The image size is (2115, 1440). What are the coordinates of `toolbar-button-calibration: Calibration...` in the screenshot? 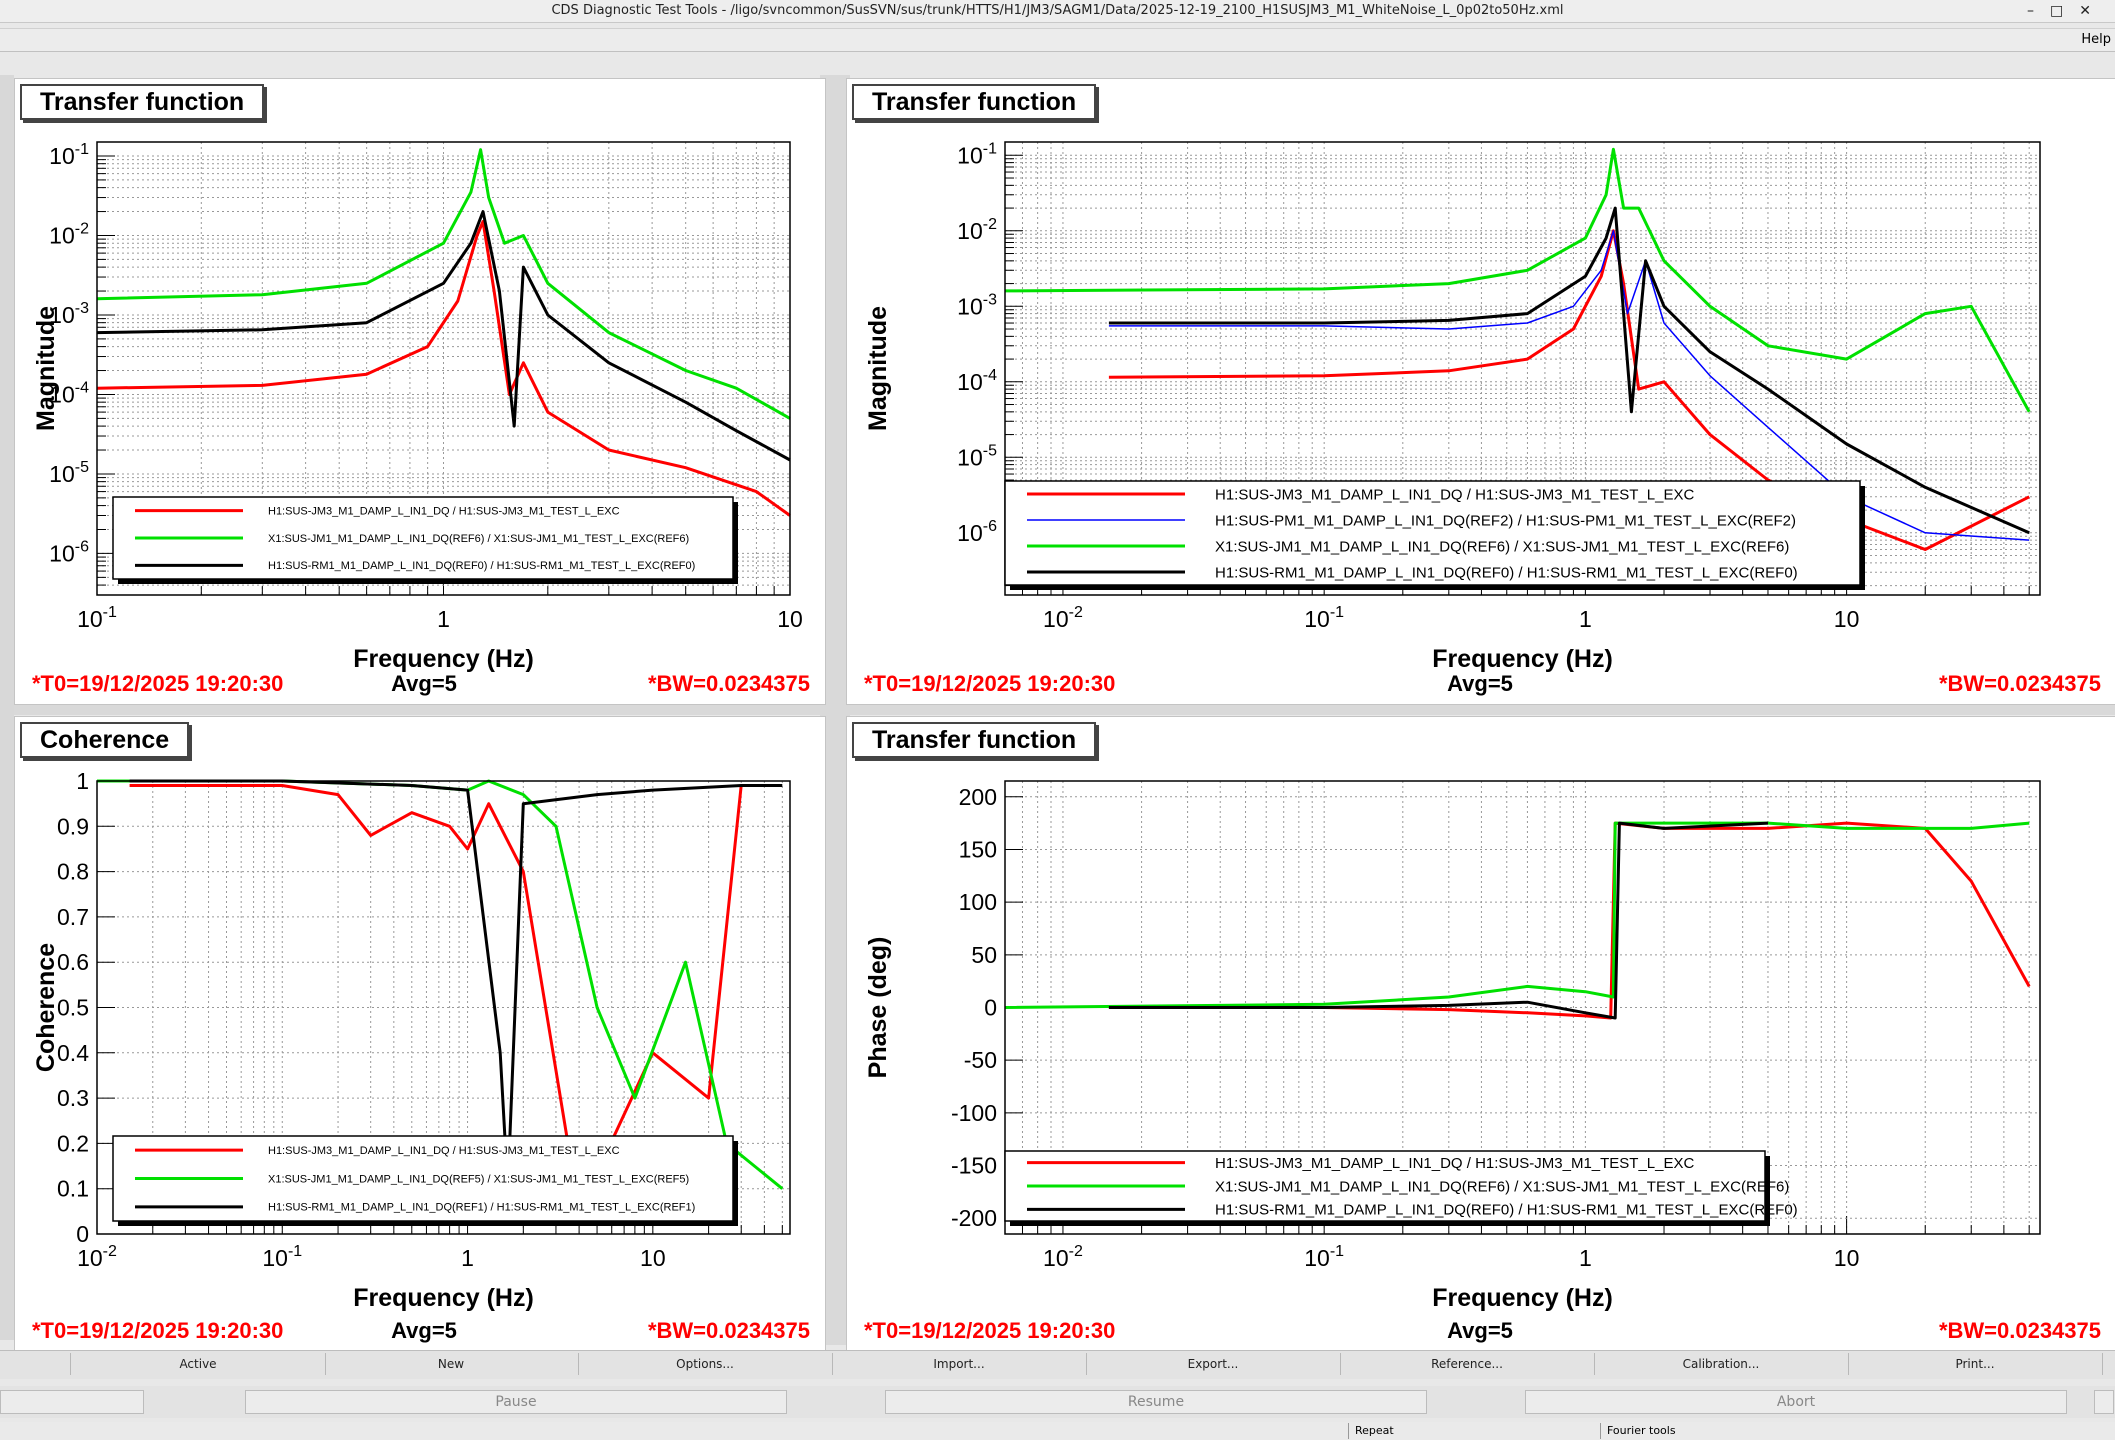 It's located at (1721, 1364).